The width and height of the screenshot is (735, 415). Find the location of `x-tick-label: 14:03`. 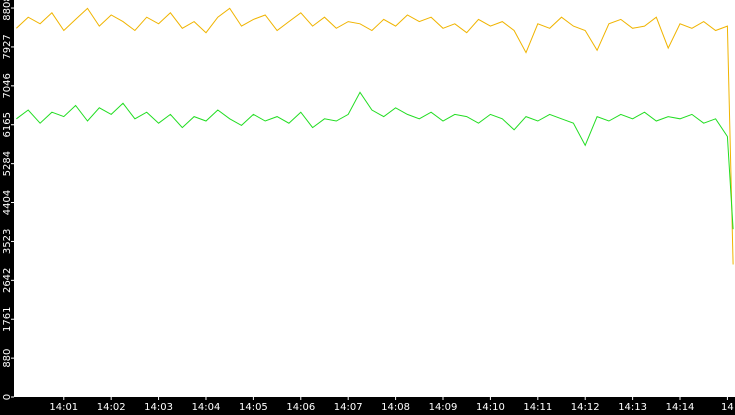

x-tick-label: 14:03 is located at coordinates (158, 407).